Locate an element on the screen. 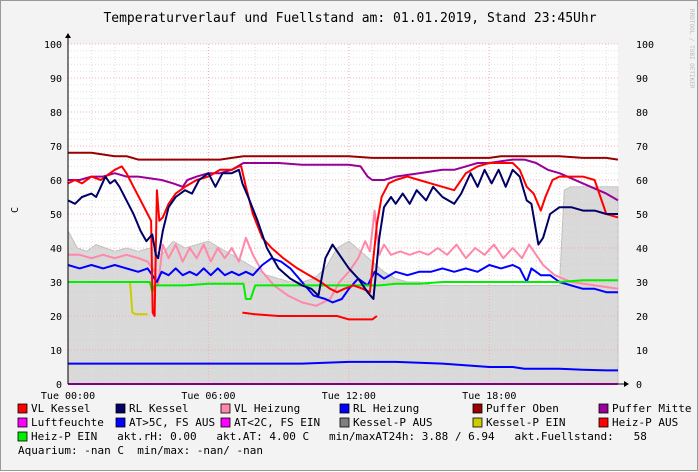  series-line-rl-heizung is located at coordinates (342, 280).